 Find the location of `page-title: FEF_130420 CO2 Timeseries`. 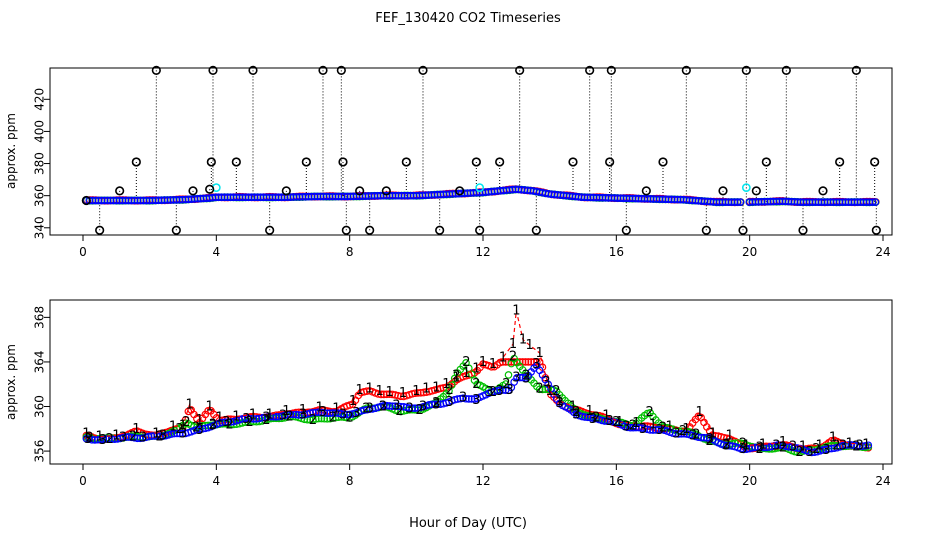

page-title: FEF_130420 CO2 Timeseries is located at coordinates (468, 18).